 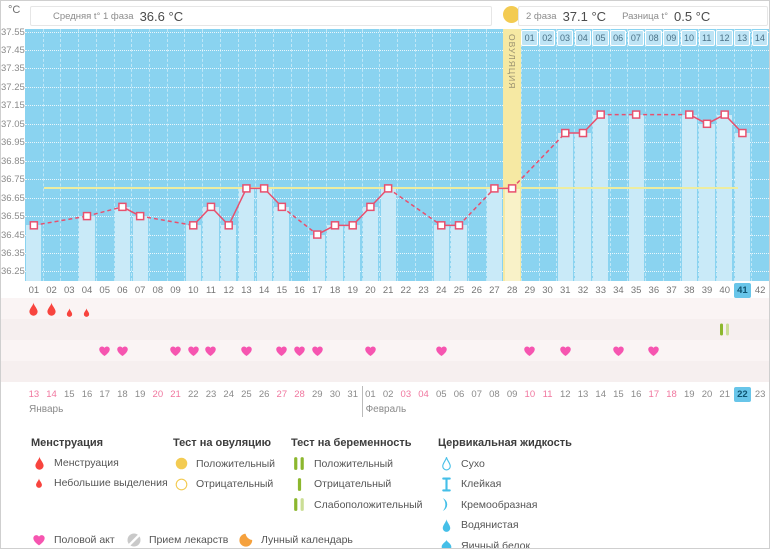 I want to click on phase2-day-cell: 05, so click(x=600, y=38).